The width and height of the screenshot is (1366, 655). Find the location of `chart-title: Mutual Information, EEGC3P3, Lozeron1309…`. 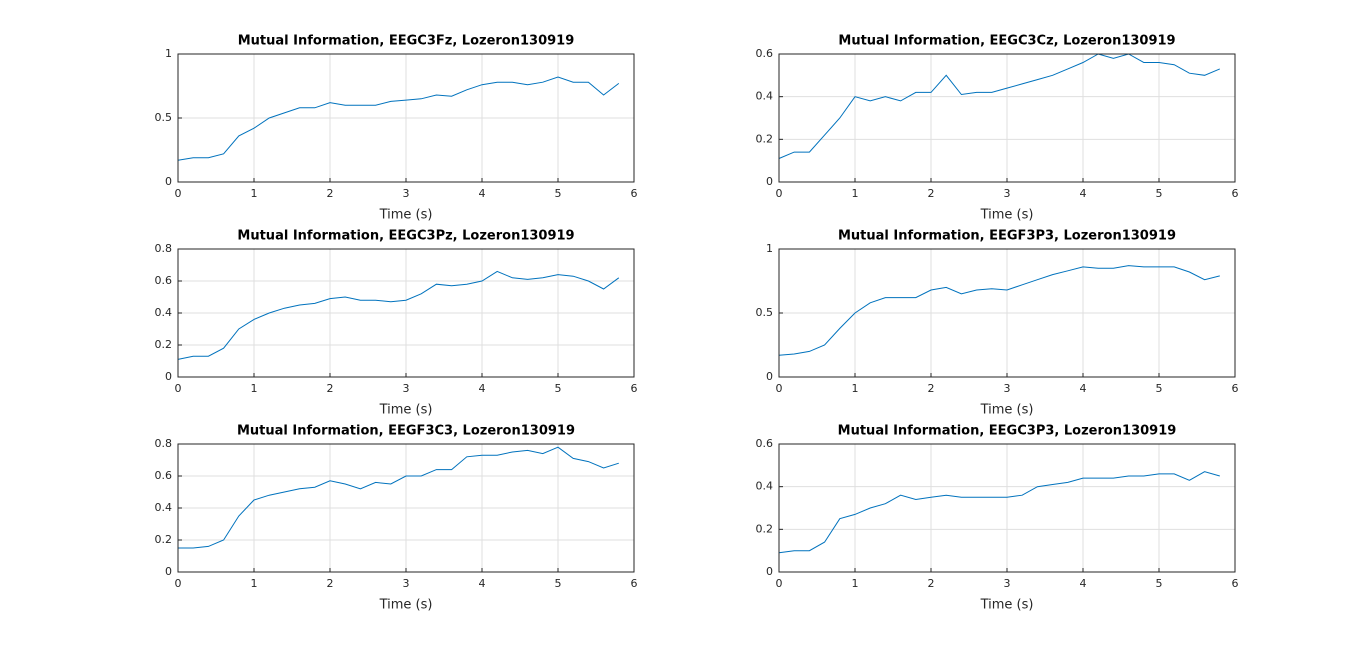

chart-title: Mutual Information, EEGC3P3, Lozeron1309… is located at coordinates (1007, 431).